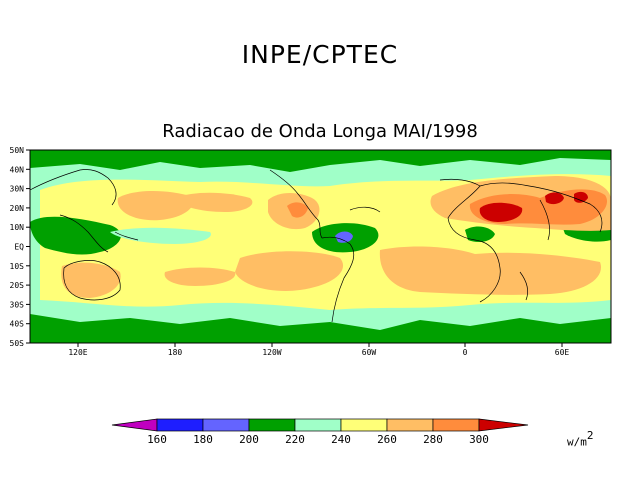  Describe the element at coordinates (271, 352) in the screenshot. I see `lon-label-120w: 120W` at that location.